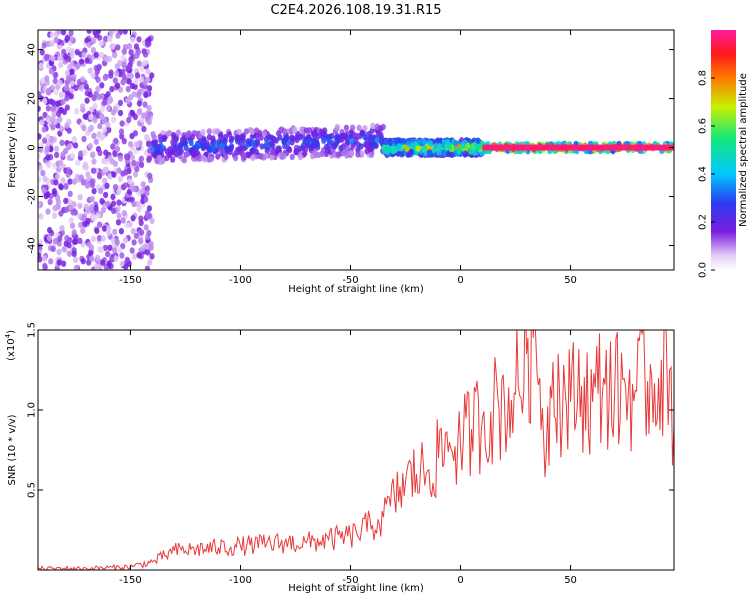  Describe the element at coordinates (723, 150) in the screenshot. I see `colorbar` at that location.